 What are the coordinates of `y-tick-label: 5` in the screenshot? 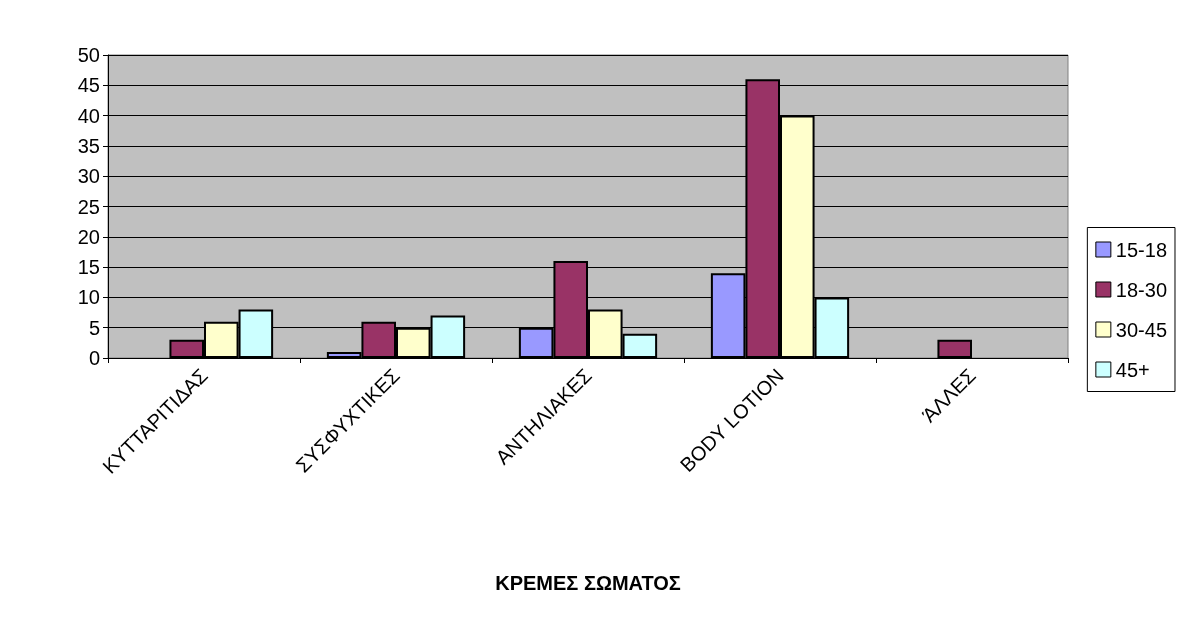 It's located at (94, 327).